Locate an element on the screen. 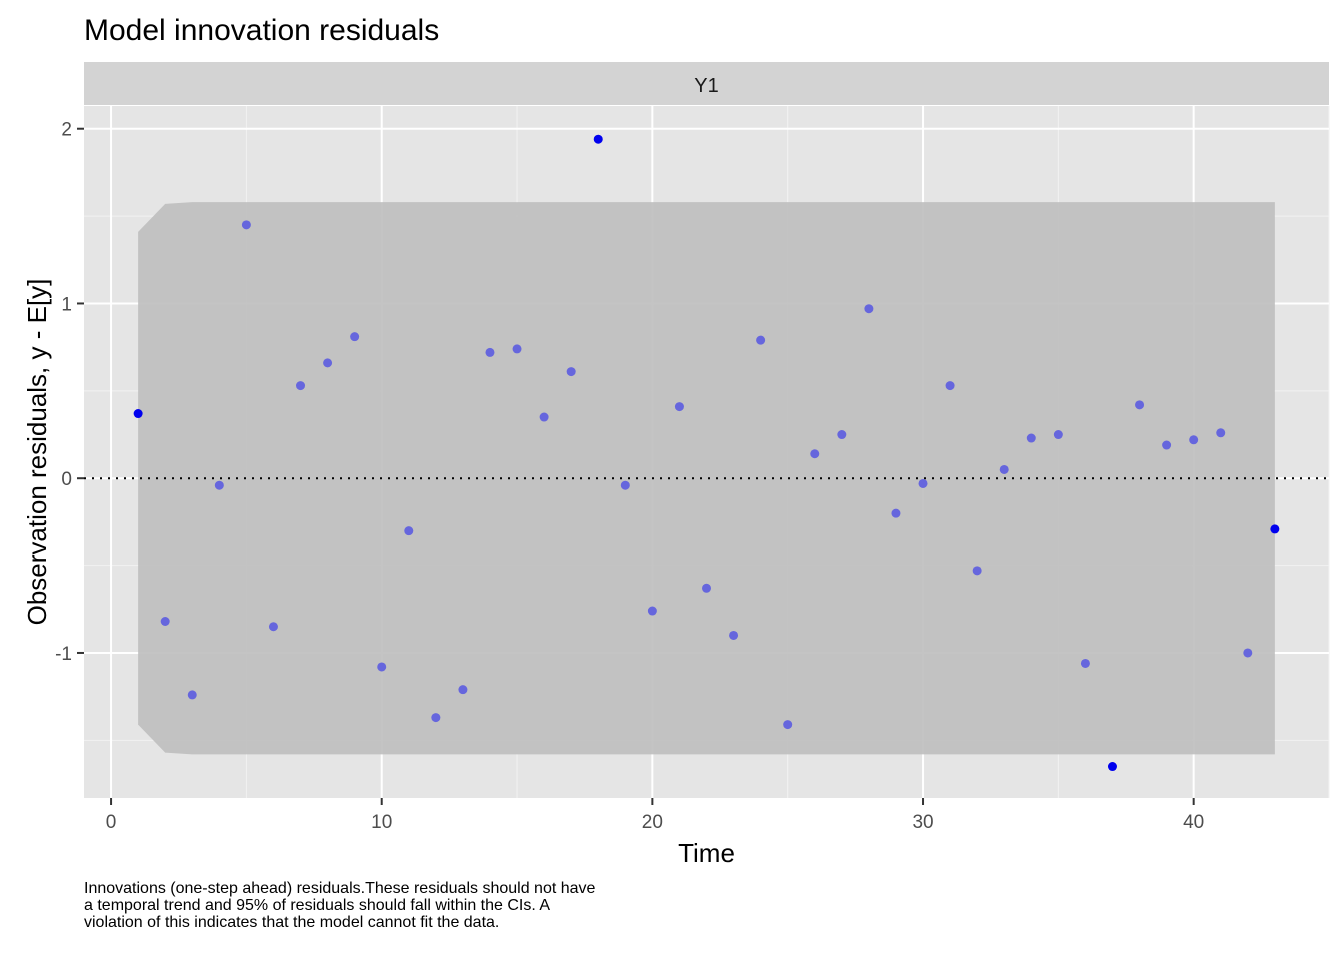 The image size is (1344, 960). x-tick-label: 30 is located at coordinates (922, 822).